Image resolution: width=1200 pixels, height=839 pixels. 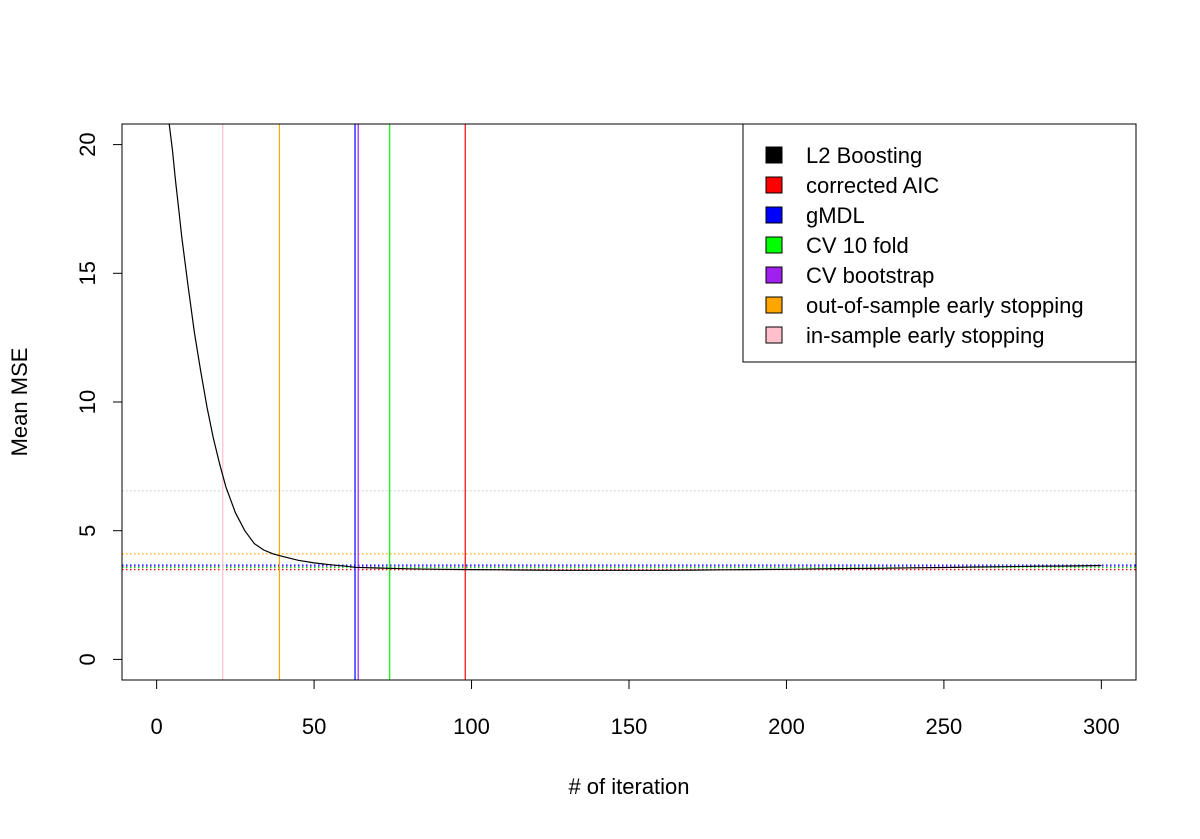 I want to click on horizontal-reference-lines, so click(x=629, y=530).